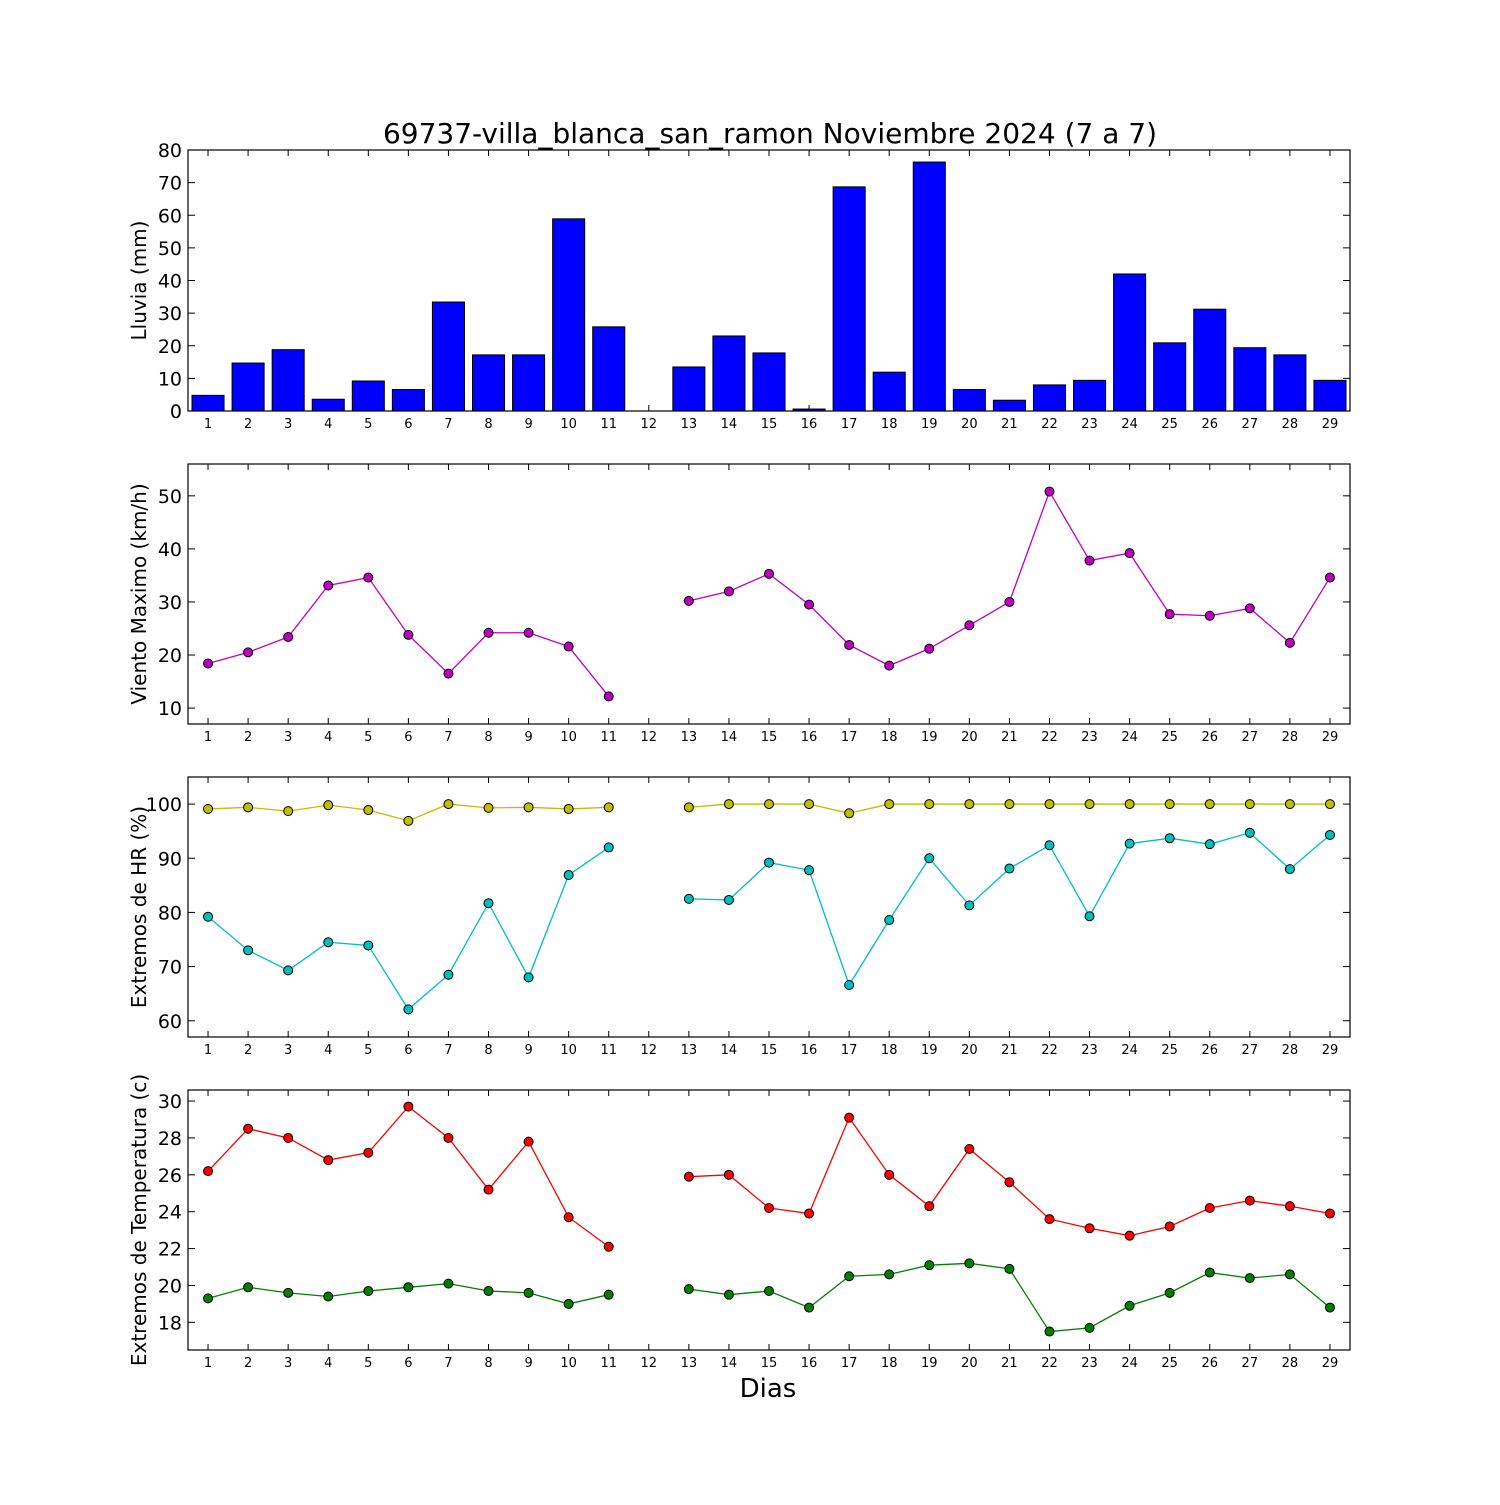 This screenshot has height=1505, width=1500. What do you see at coordinates (1250, 424) in the screenshot?
I see `x-tick-label: 27` at bounding box center [1250, 424].